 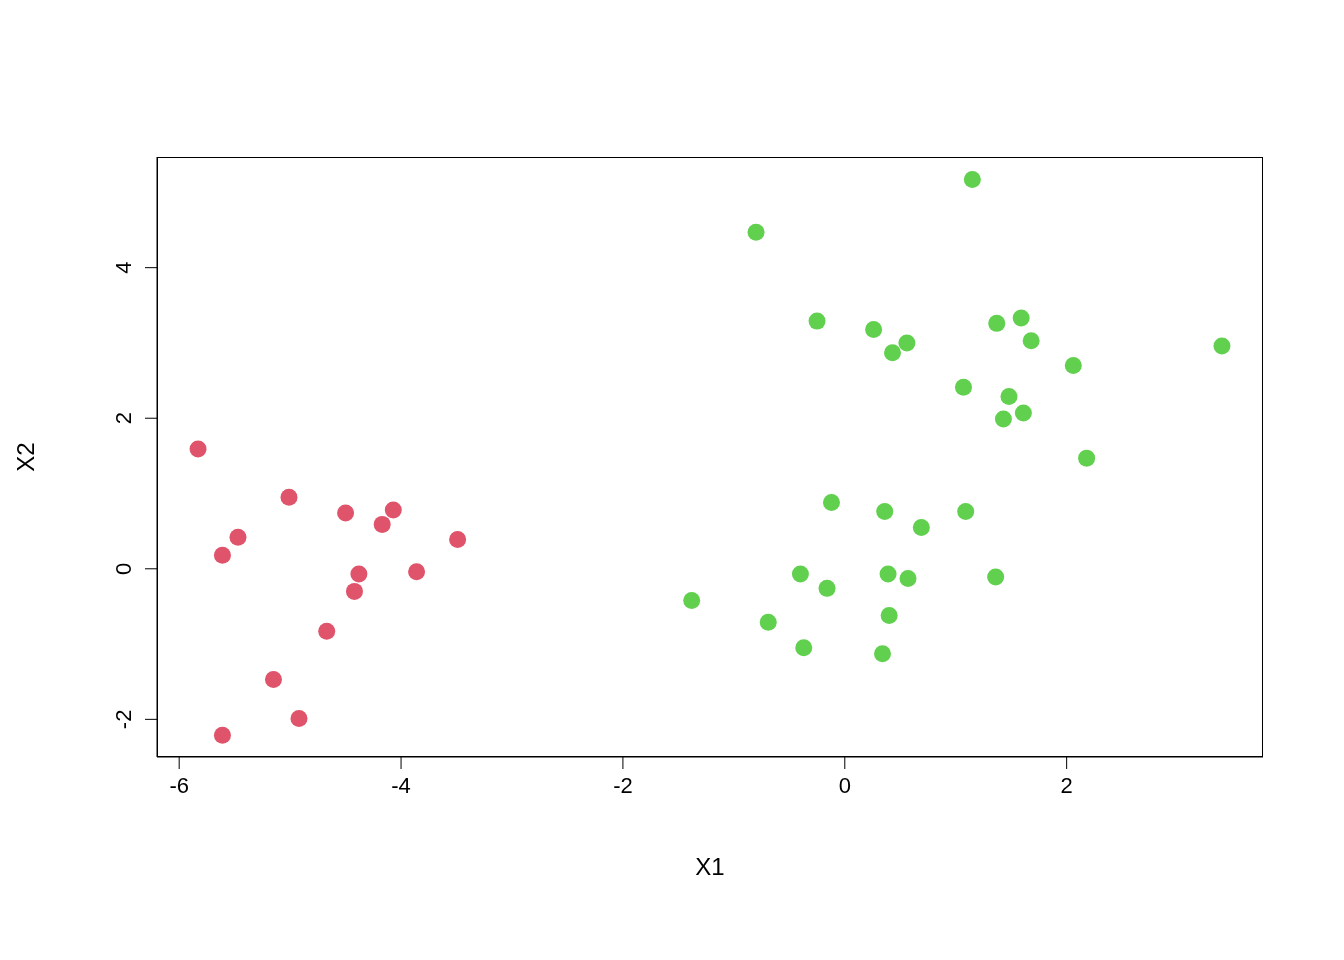 I want to click on y-tick-label: 2, so click(x=123, y=418).